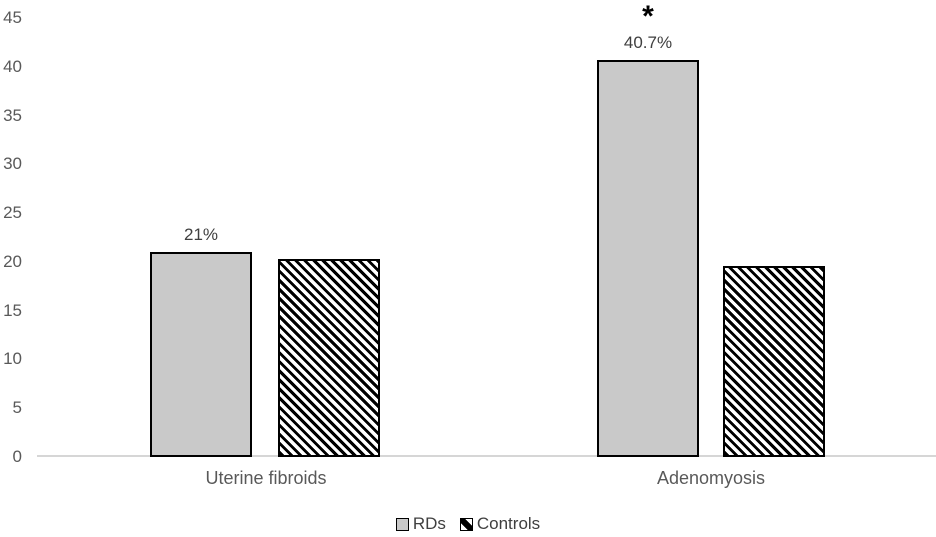 This screenshot has width=936, height=537. What do you see at coordinates (266, 478) in the screenshot?
I see `category-label-uterine-fibroids: Uterine fibroids` at bounding box center [266, 478].